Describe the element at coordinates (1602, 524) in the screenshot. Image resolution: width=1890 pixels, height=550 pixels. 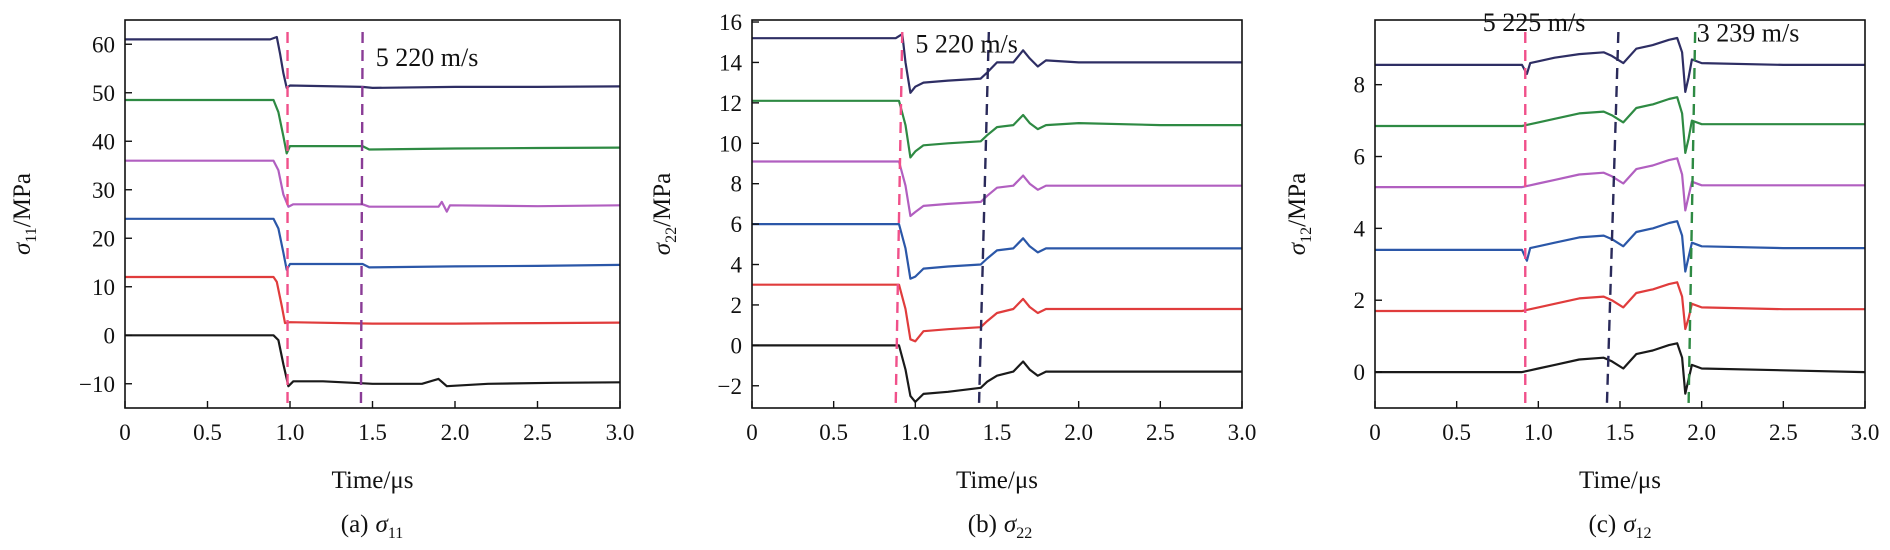
I see `caption-prefix: (c)` at that location.